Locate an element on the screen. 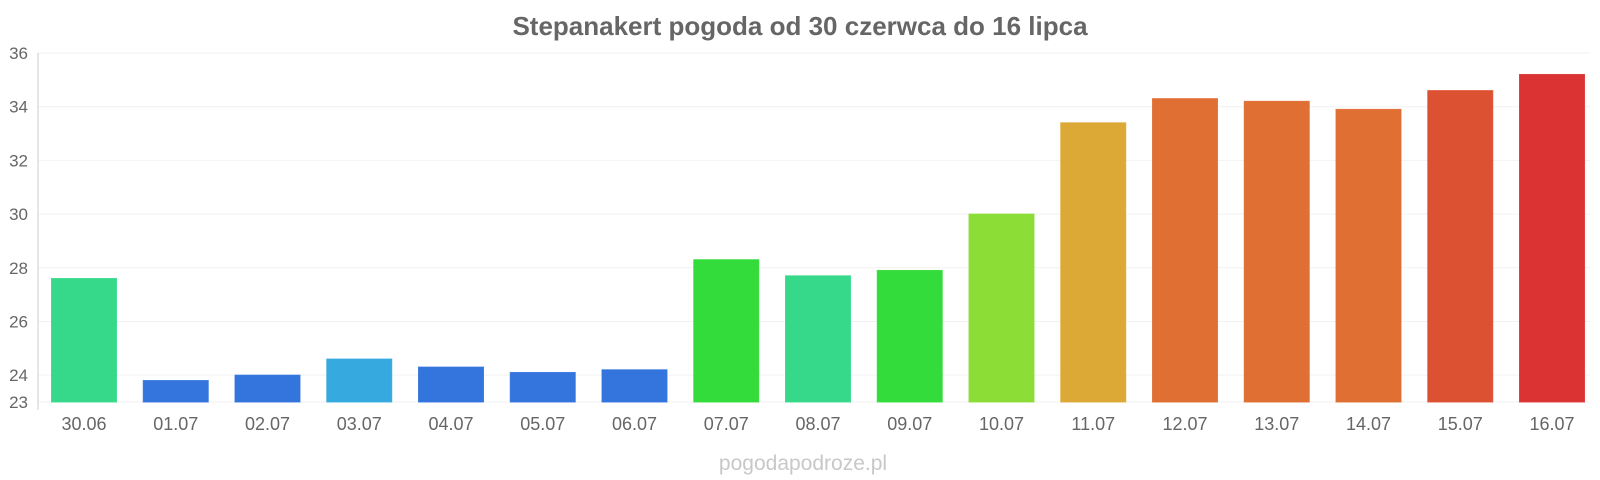 This screenshot has width=1600, height=480. y-tick-label: 26 is located at coordinates (18, 321).